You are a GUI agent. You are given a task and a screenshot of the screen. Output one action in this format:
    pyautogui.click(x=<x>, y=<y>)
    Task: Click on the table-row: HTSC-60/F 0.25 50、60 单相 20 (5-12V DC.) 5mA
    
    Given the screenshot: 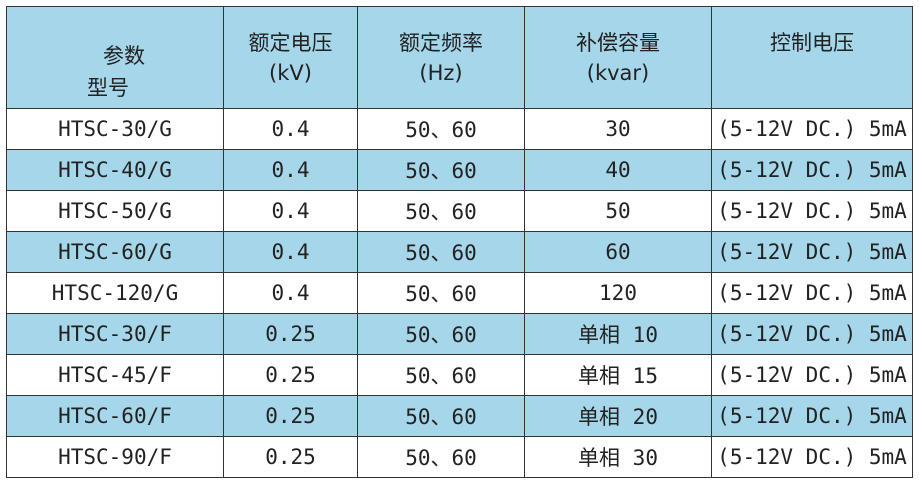 What is the action you would take?
    pyautogui.click(x=459, y=416)
    